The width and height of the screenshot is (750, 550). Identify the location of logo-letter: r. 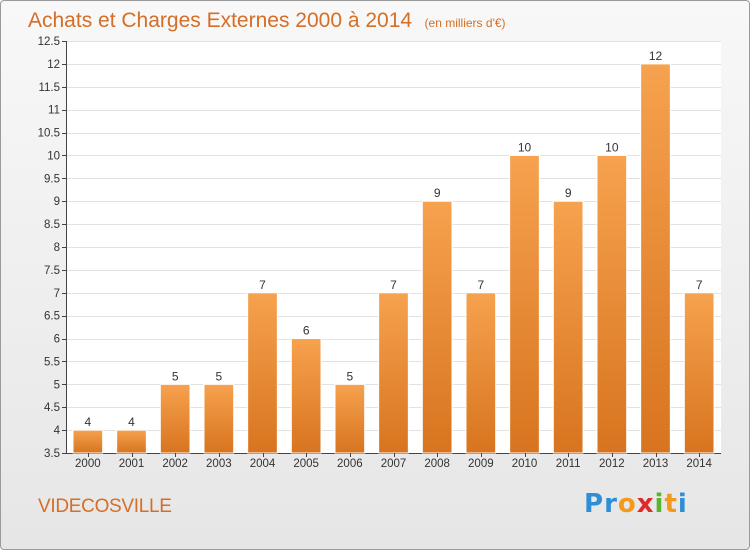
(611, 504).